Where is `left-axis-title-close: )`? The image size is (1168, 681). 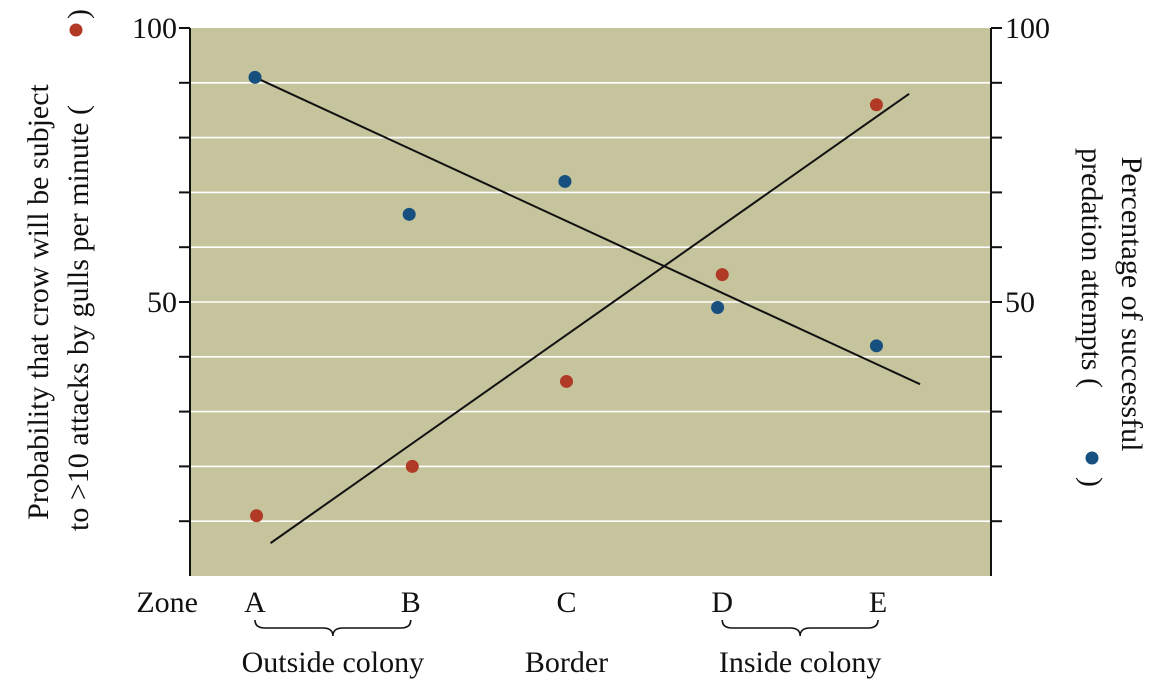 left-axis-title-close: ) is located at coordinates (78, 14).